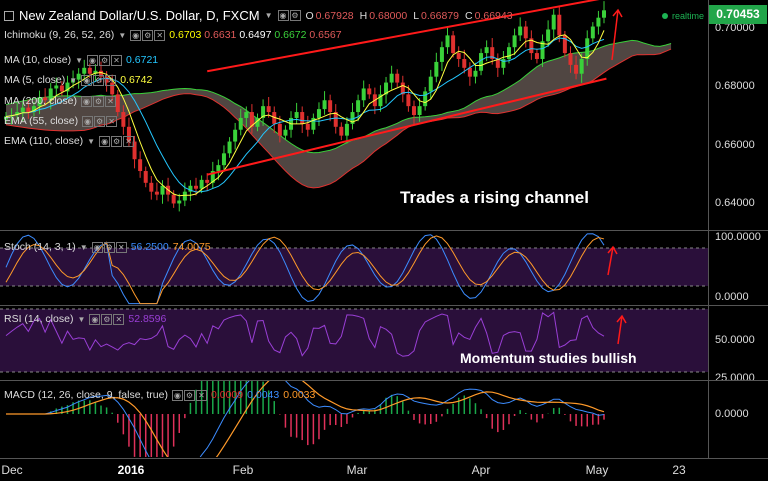 Image resolution: width=768 pixels, height=481 pixels. What do you see at coordinates (35, 80) in the screenshot?
I see `legend-label: MA (5, close)` at bounding box center [35, 80].